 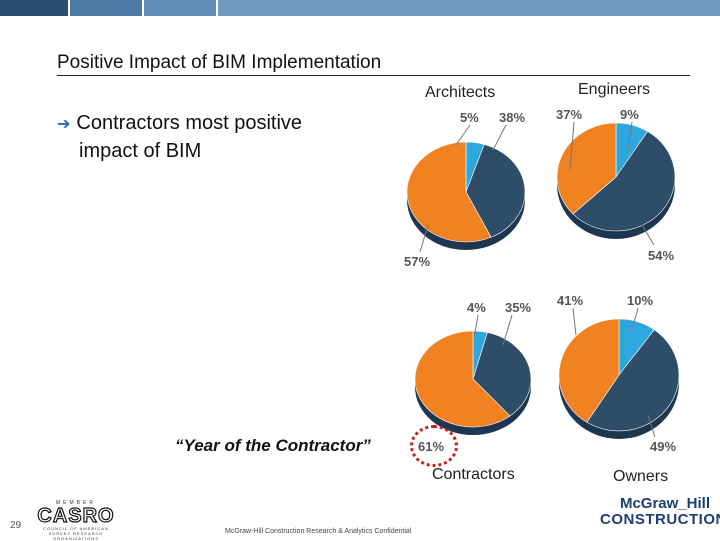 I want to click on logo-line2: CONSTRUCTION, so click(x=660, y=519).